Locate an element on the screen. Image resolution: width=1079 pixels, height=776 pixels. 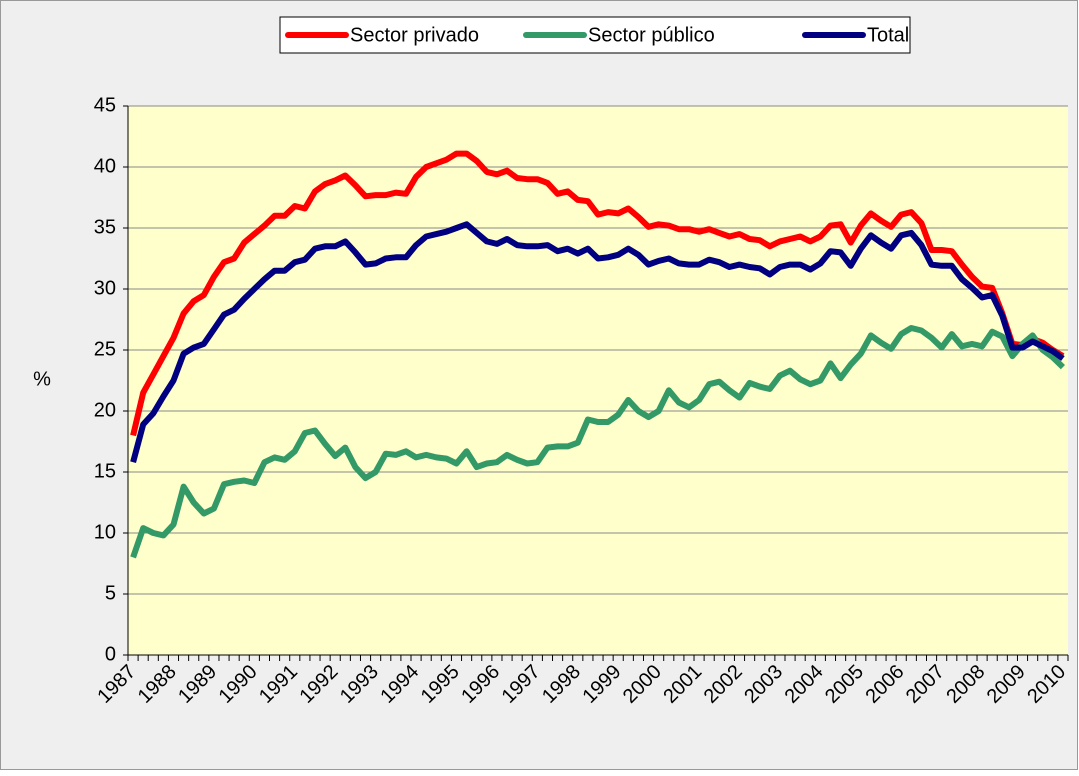
legend-label: Sector público is located at coordinates (651, 35).